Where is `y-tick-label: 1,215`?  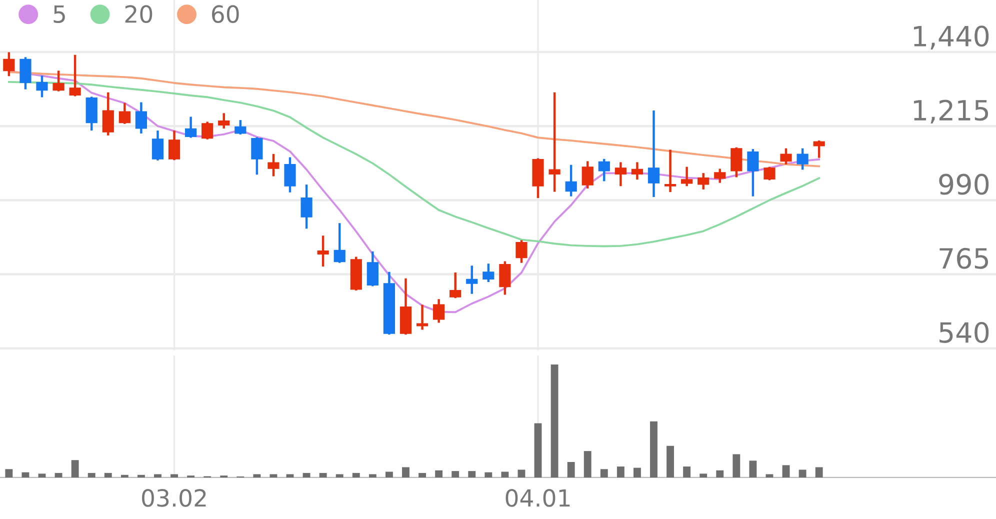
y-tick-label: 1,215 is located at coordinates (951, 112).